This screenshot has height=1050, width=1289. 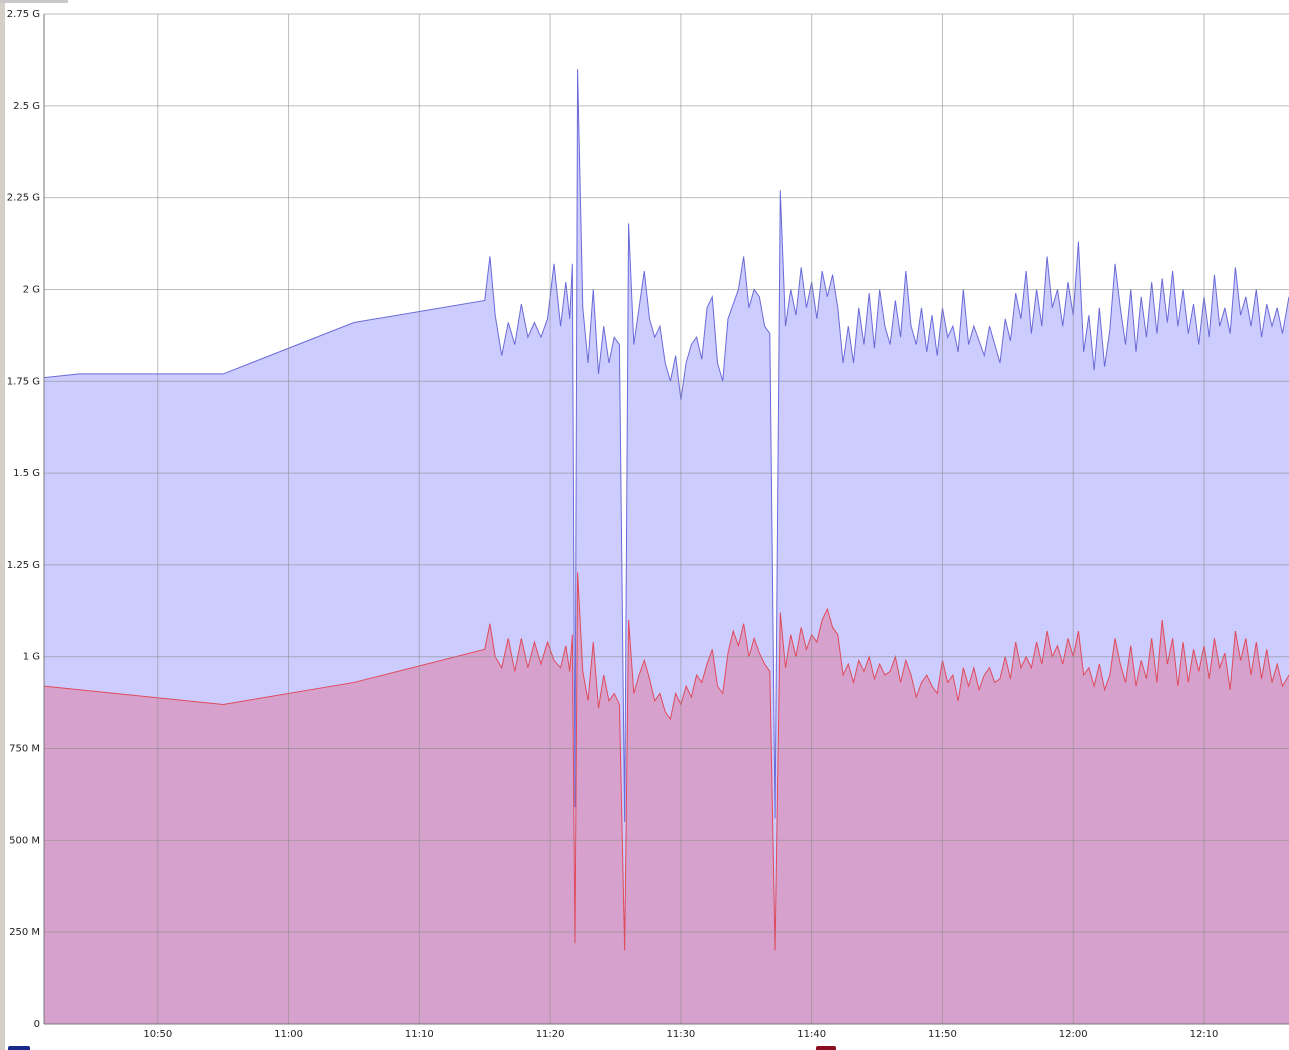 I want to click on y-tick-label: 1.75 G, so click(x=23, y=381).